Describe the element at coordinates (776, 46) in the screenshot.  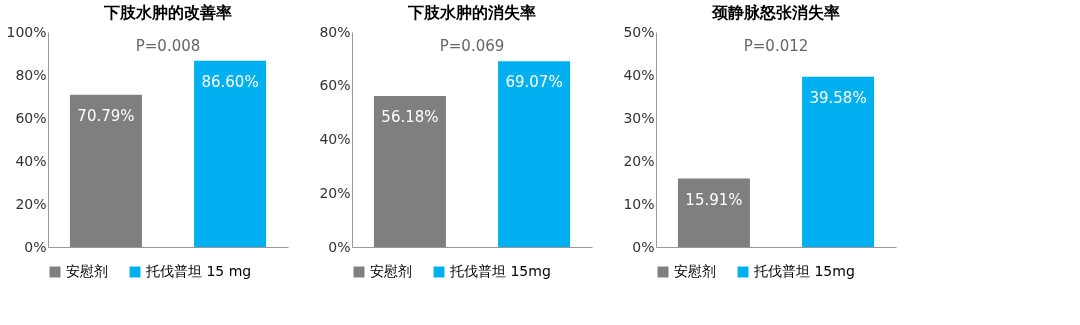
I see `annotation: P=0.012` at that location.